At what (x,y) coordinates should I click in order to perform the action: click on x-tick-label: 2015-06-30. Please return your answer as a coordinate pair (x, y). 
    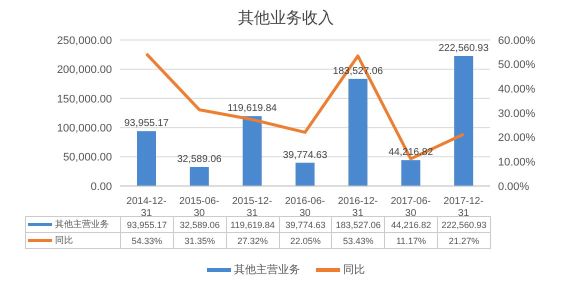
    Looking at the image, I should click on (199, 207).